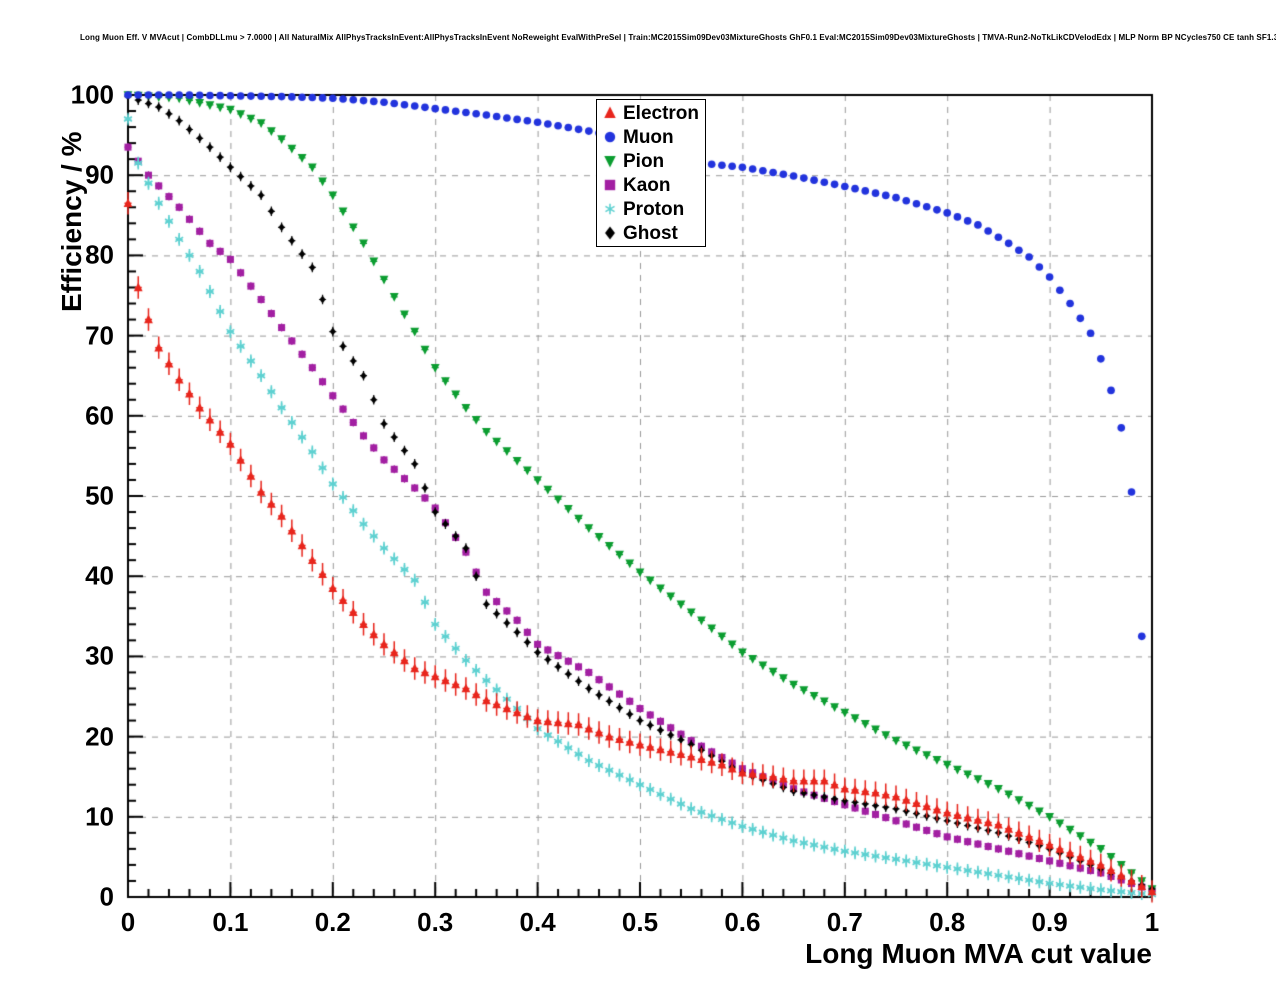  I want to click on y-tick-label: 50, so click(99, 495).